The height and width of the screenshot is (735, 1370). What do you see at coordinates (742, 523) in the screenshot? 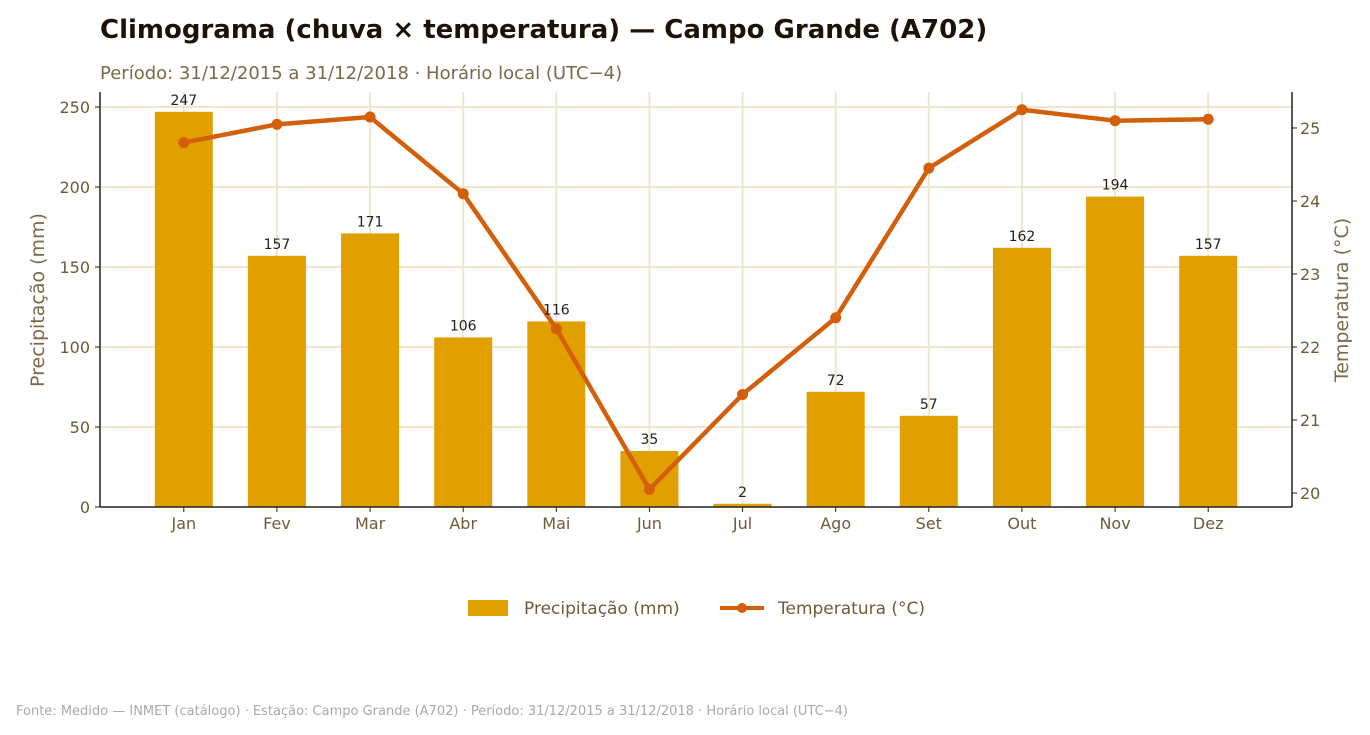
I see `x-tick-label: Jul` at bounding box center [742, 523].